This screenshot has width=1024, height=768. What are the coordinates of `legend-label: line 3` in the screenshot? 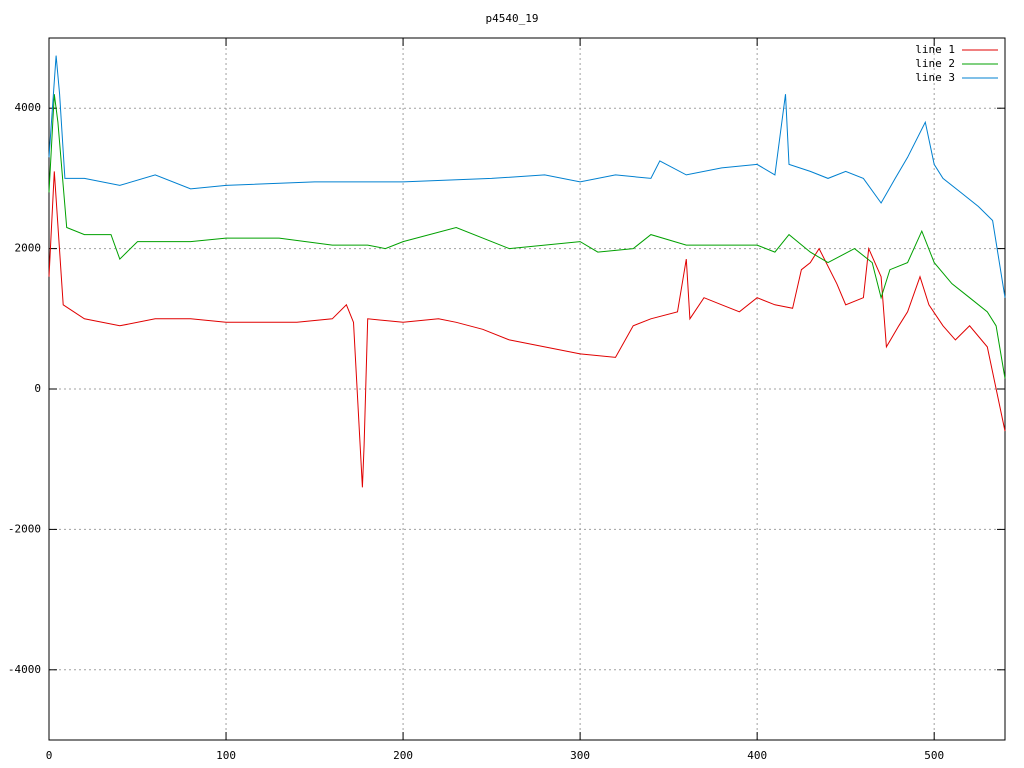 It's located at (935, 77).